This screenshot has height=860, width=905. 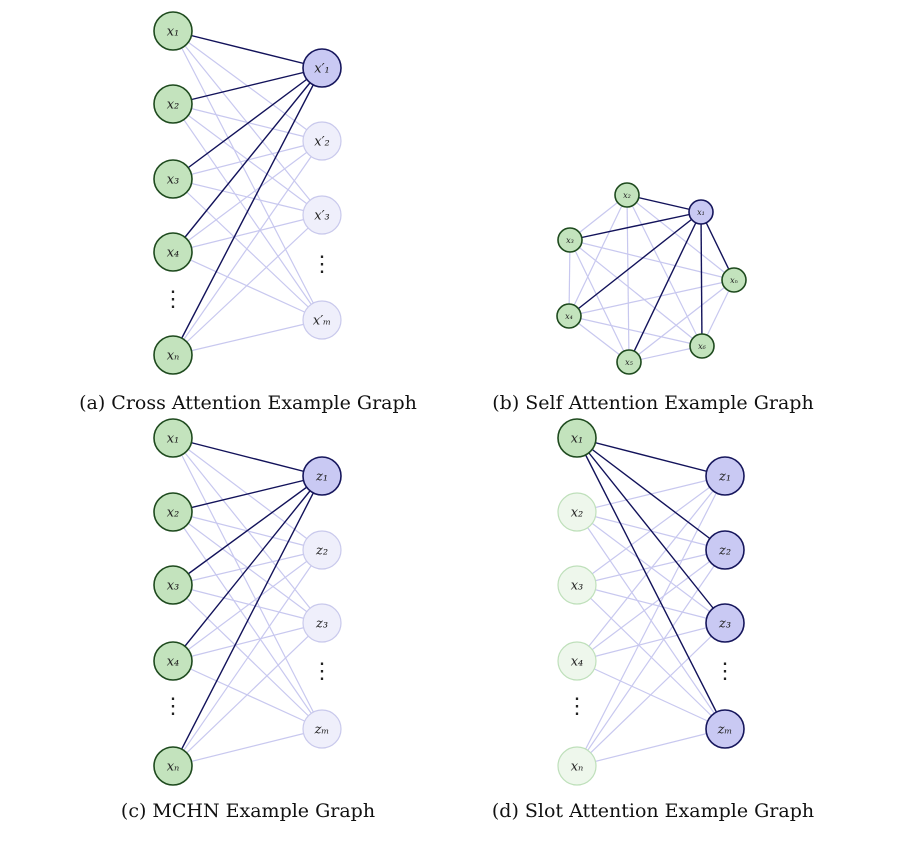 What do you see at coordinates (247, 123) in the screenshot?
I see `edge-l2-r0` at bounding box center [247, 123].